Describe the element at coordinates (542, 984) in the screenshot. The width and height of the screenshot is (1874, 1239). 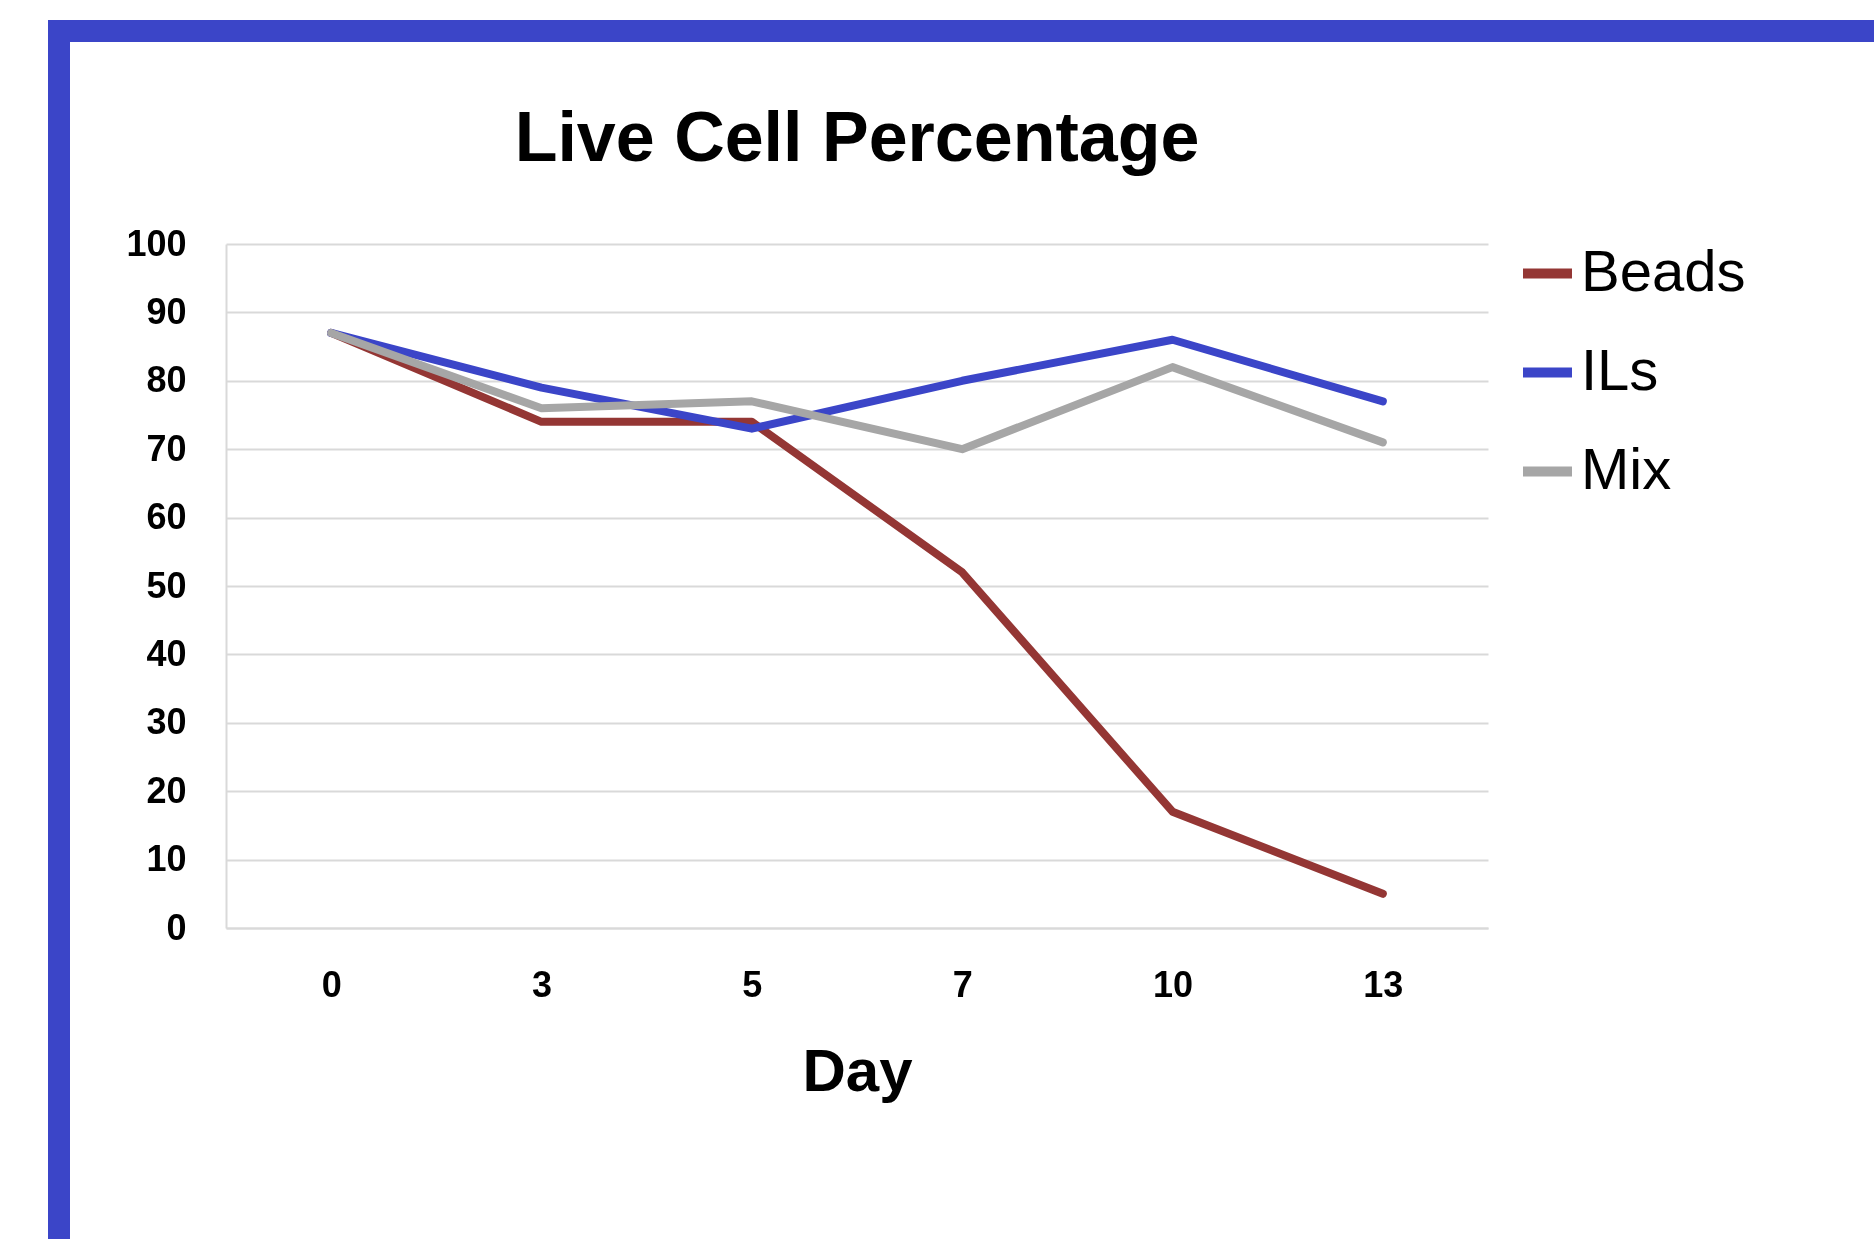
I see `x-tick-label: 3` at that location.